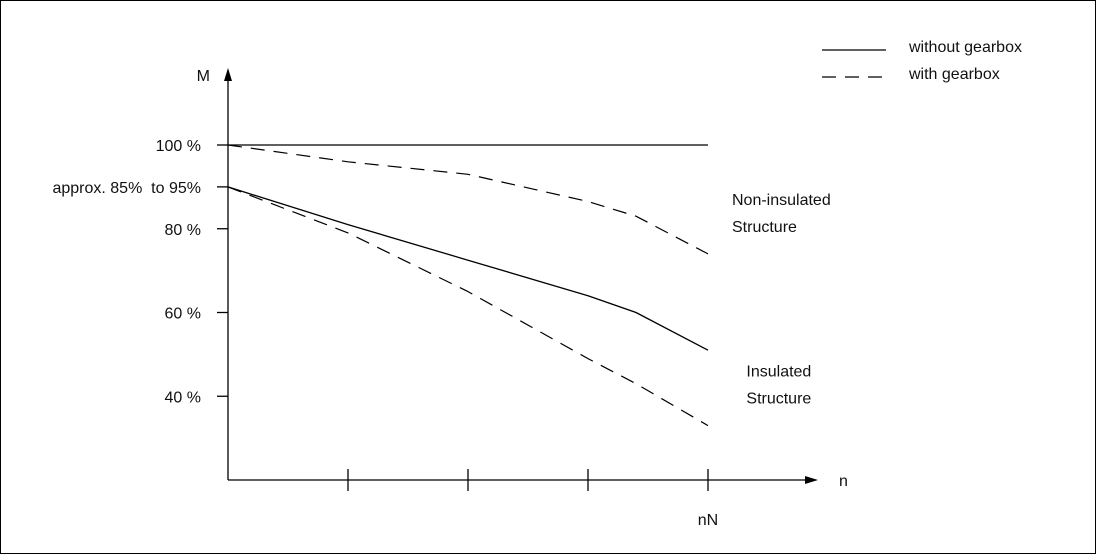 Image resolution: width=1096 pixels, height=555 pixels. What do you see at coordinates (811, 480) in the screenshot?
I see `x-axis-arrow` at bounding box center [811, 480].